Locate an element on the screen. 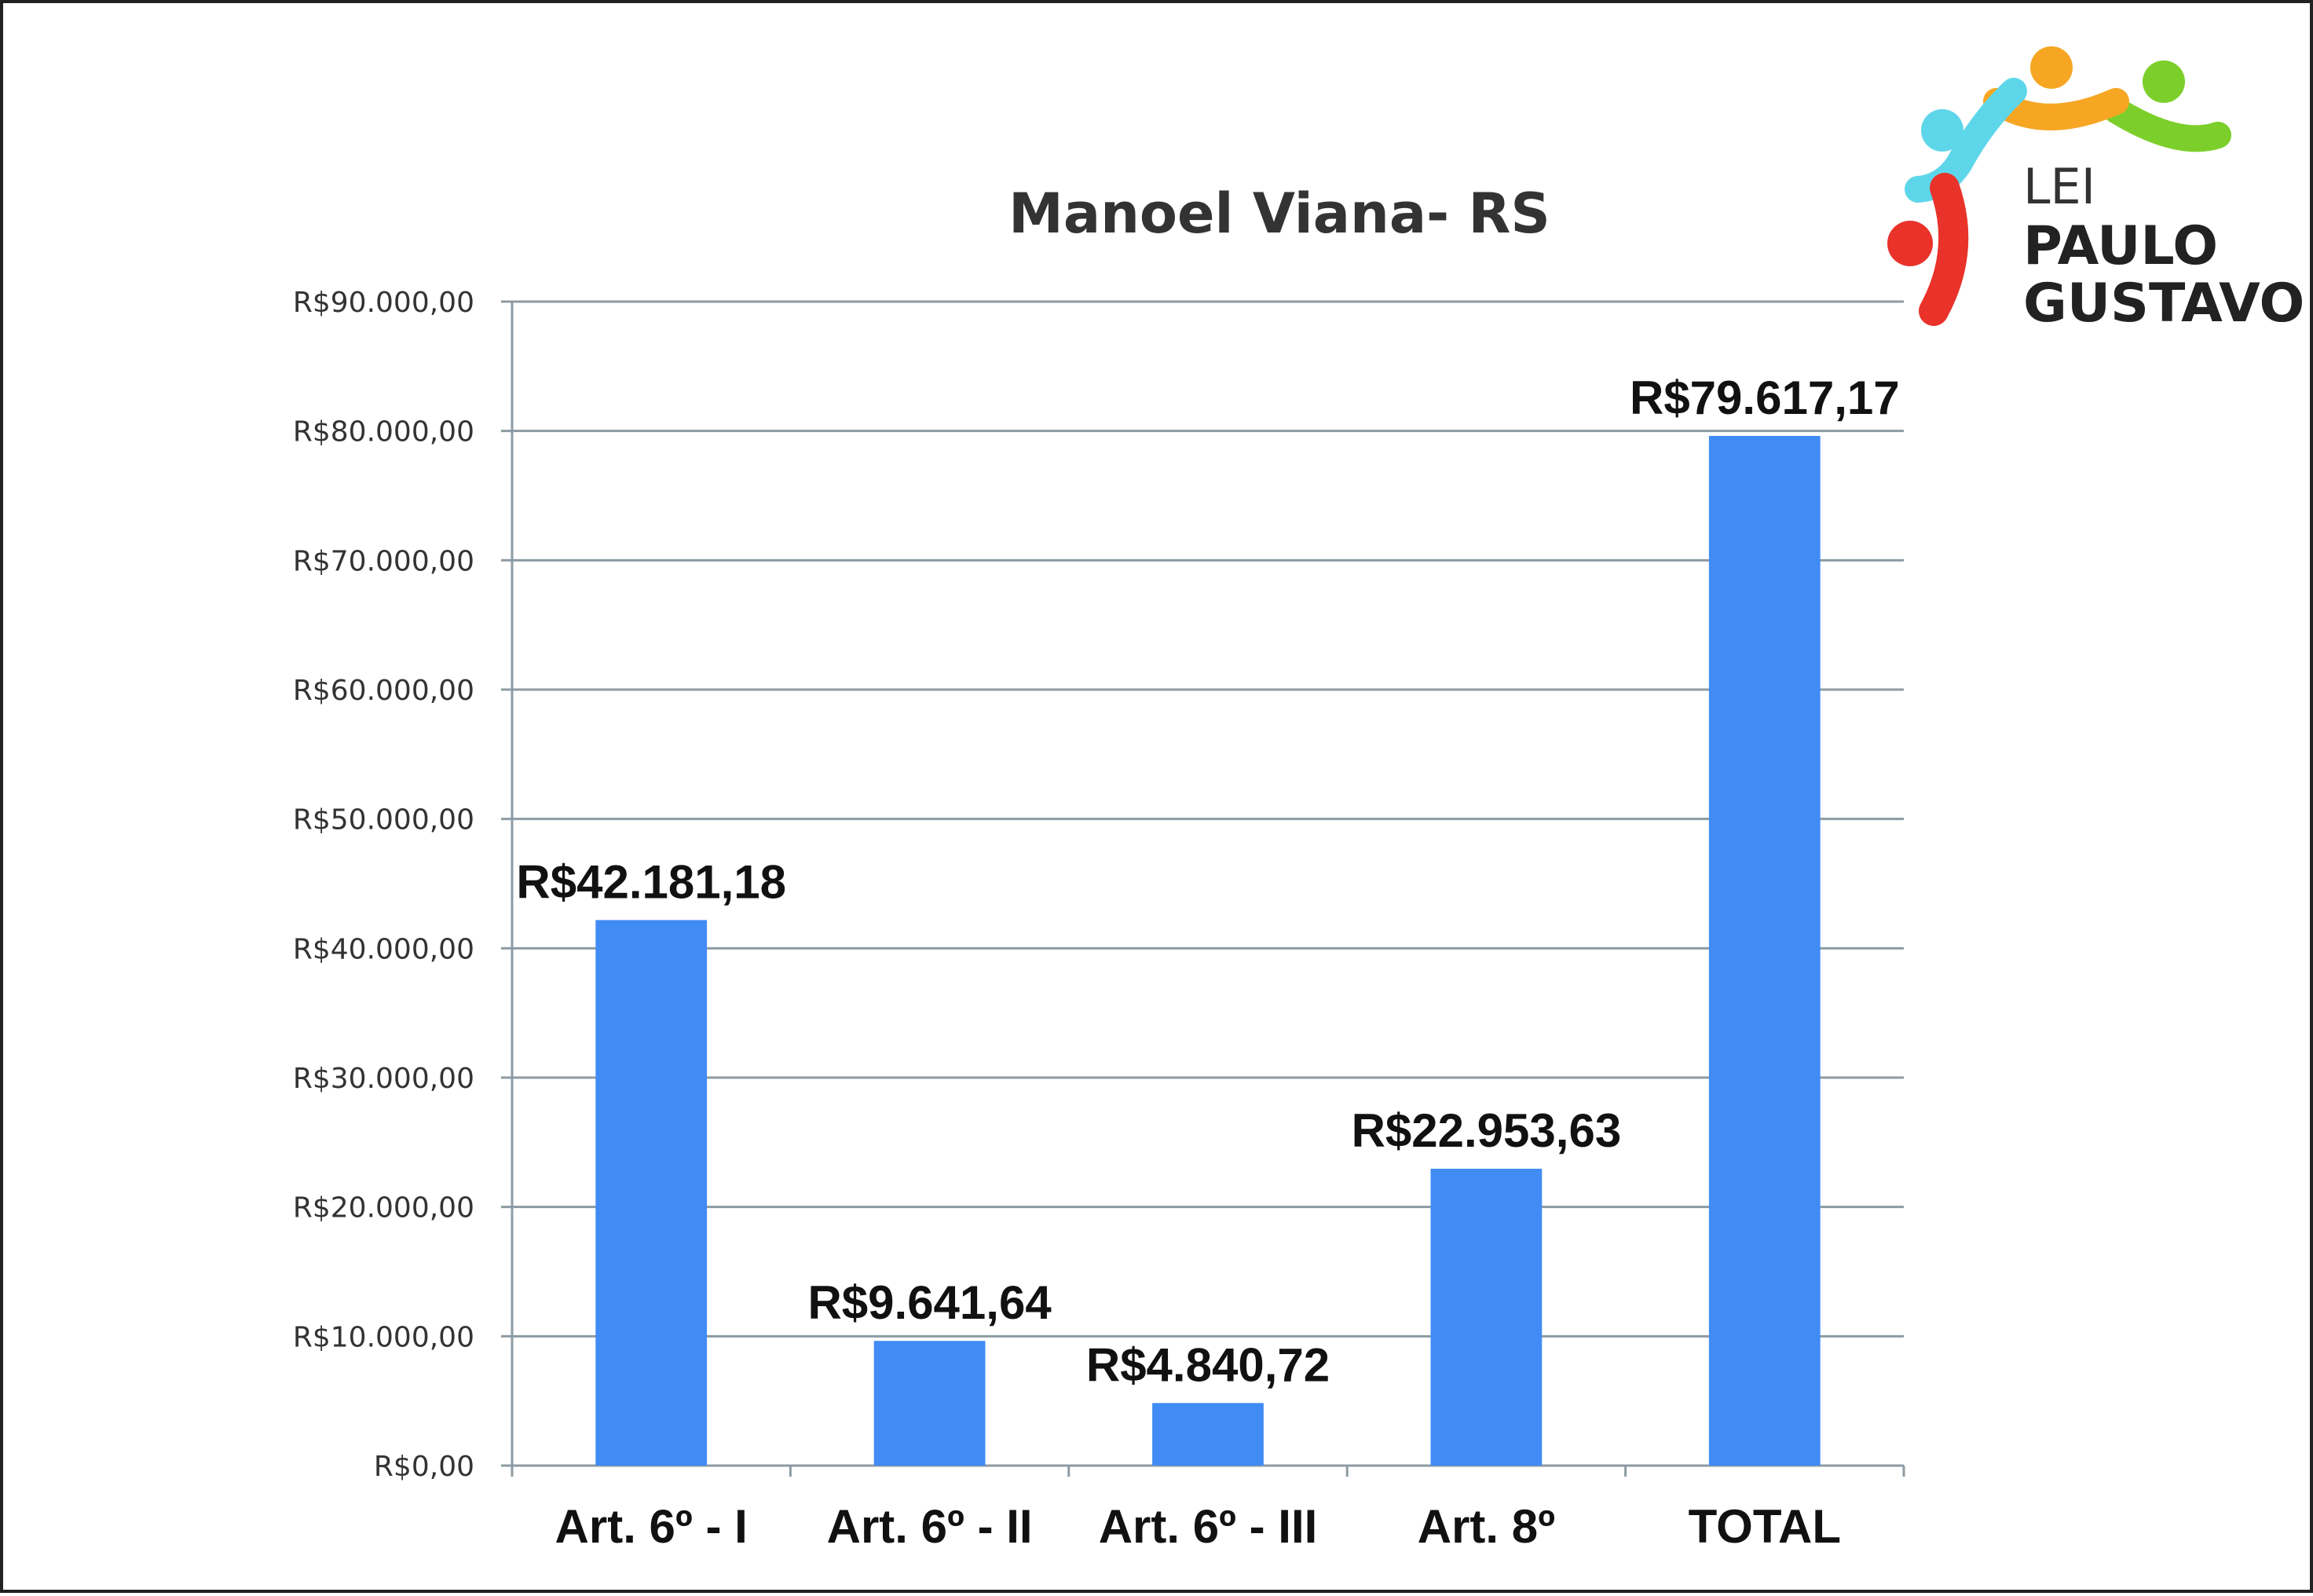 Image resolution: width=2313 pixels, height=1596 pixels. y-tick-label: R$60.000,00 is located at coordinates (383, 691).